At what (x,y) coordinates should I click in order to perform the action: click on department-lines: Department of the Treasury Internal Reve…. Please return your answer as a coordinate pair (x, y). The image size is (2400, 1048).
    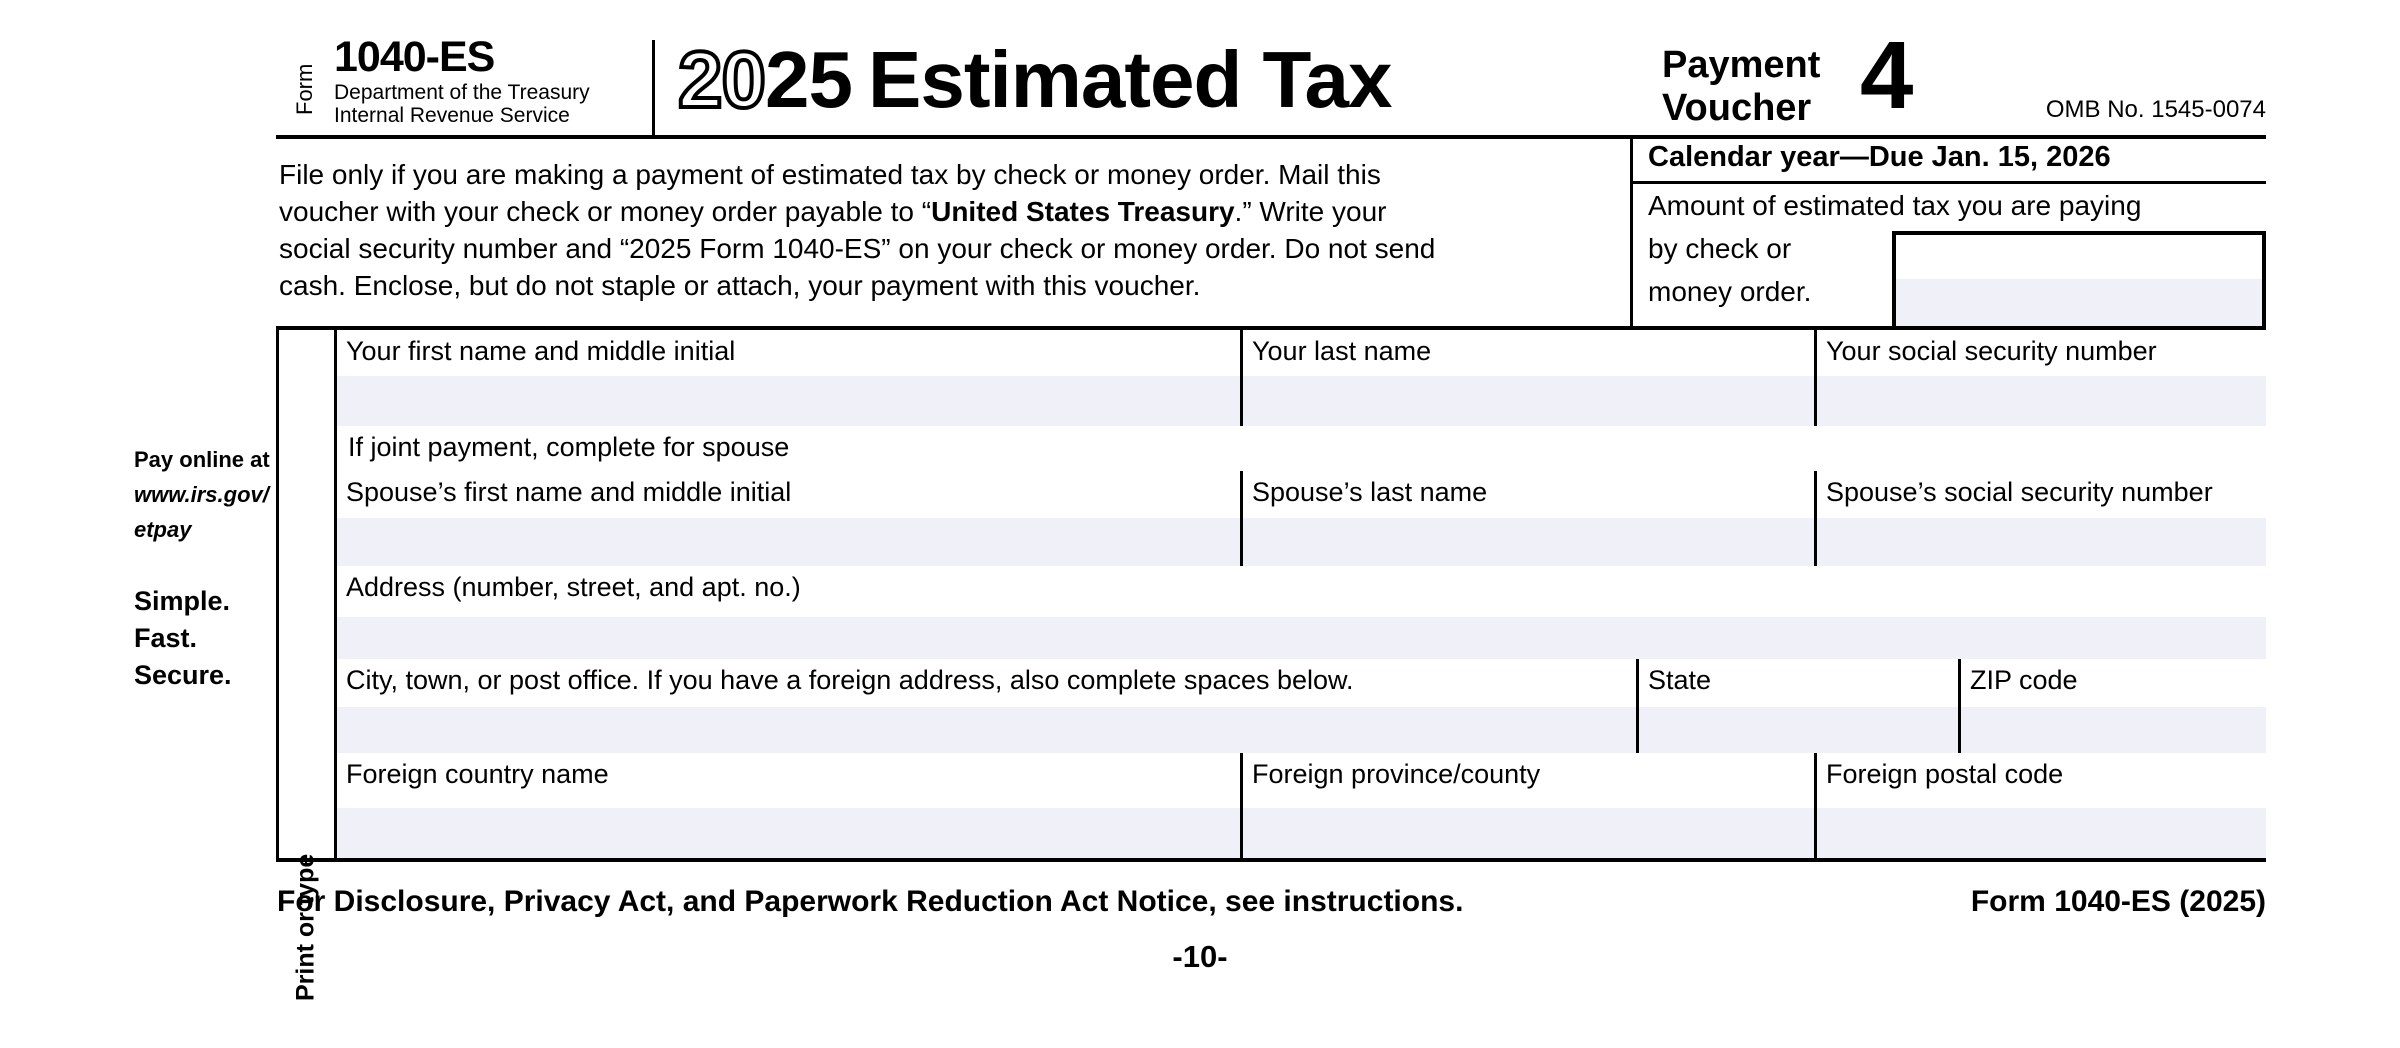
    Looking at the image, I should click on (462, 104).